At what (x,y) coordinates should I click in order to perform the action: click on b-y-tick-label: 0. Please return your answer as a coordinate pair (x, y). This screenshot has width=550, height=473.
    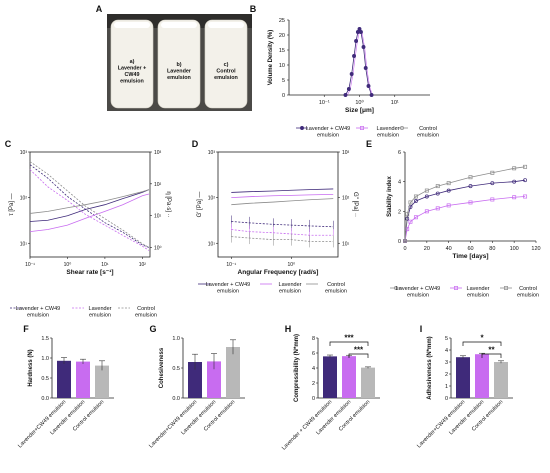
    Looking at the image, I should click on (283, 96).